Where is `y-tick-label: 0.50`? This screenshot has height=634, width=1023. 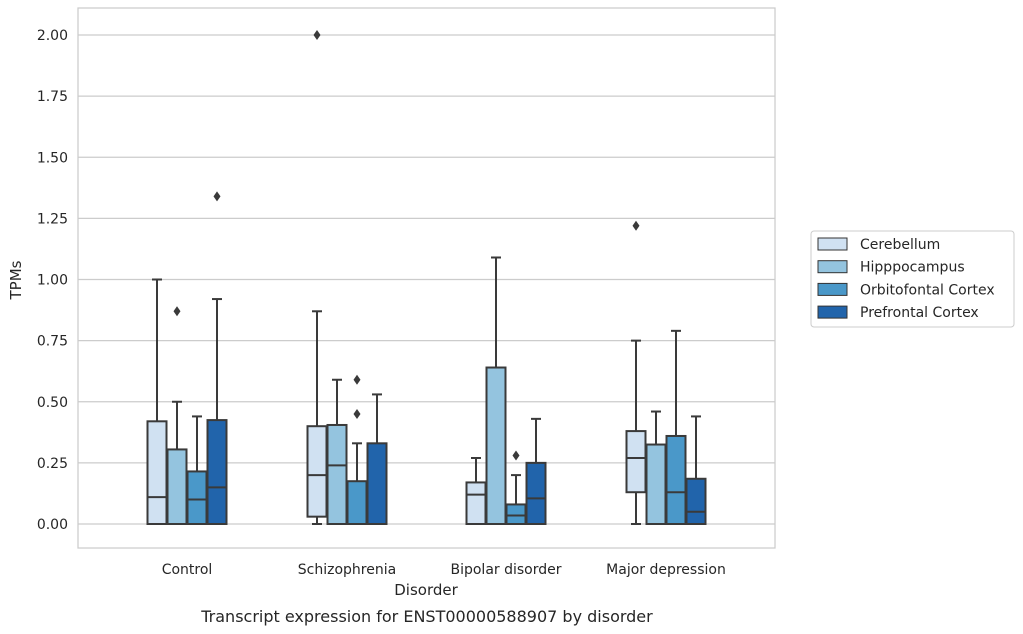 y-tick-label: 0.50 is located at coordinates (52, 403).